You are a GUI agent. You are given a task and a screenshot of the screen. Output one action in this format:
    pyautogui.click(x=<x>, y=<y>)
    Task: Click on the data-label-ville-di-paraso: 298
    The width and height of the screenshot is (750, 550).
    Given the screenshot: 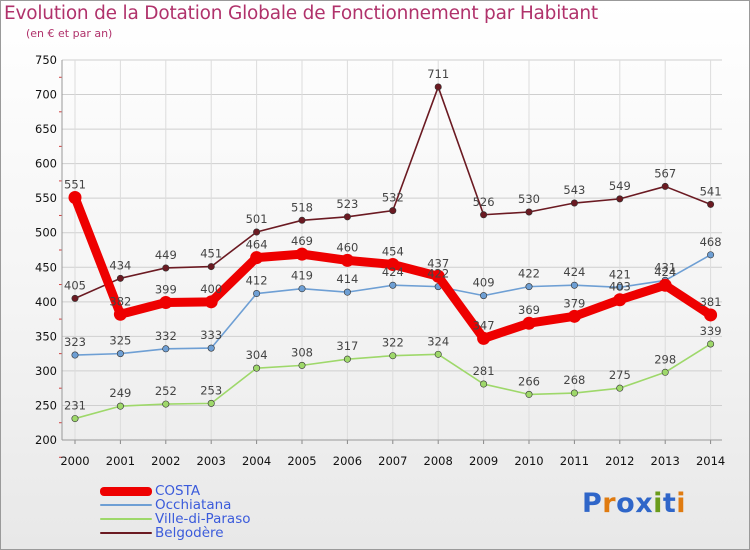 What is the action you would take?
    pyautogui.click(x=665, y=359)
    